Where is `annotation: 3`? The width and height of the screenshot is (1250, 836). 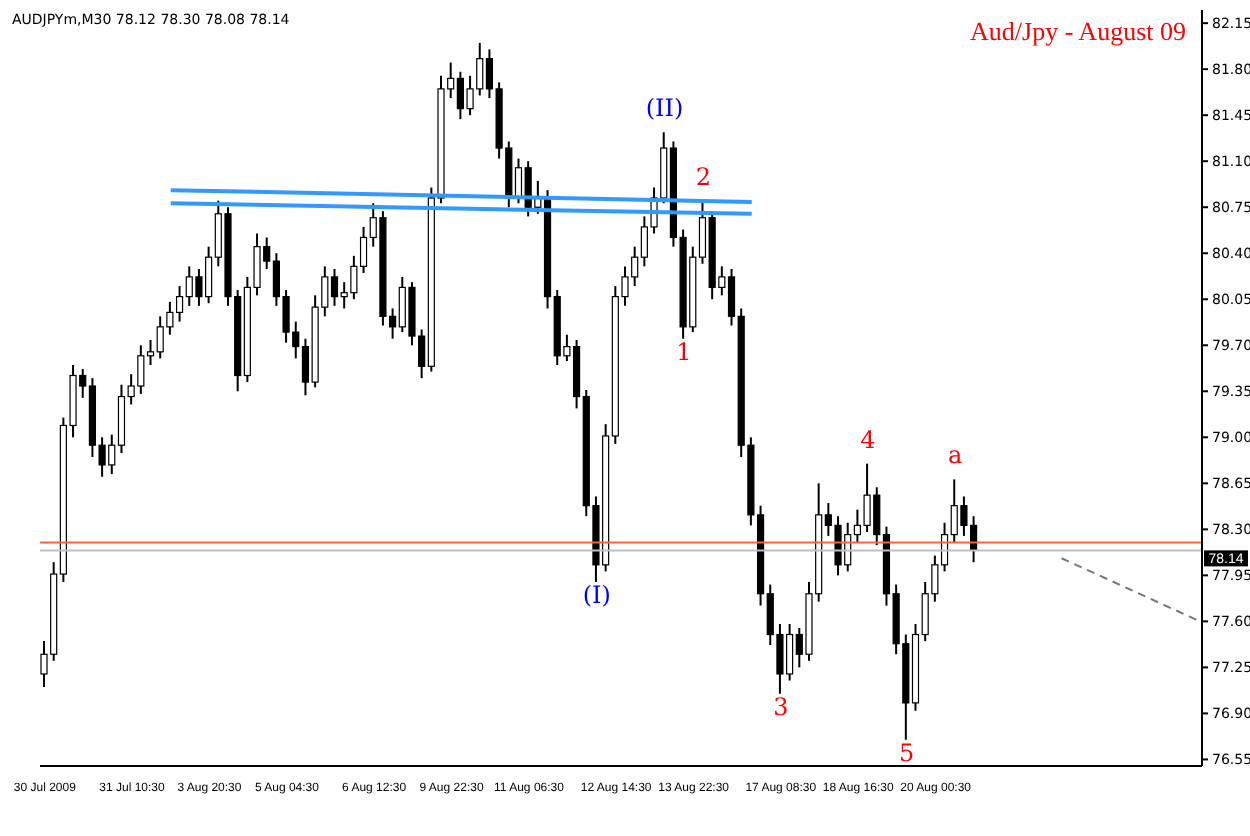
annotation: 3 is located at coordinates (781, 706).